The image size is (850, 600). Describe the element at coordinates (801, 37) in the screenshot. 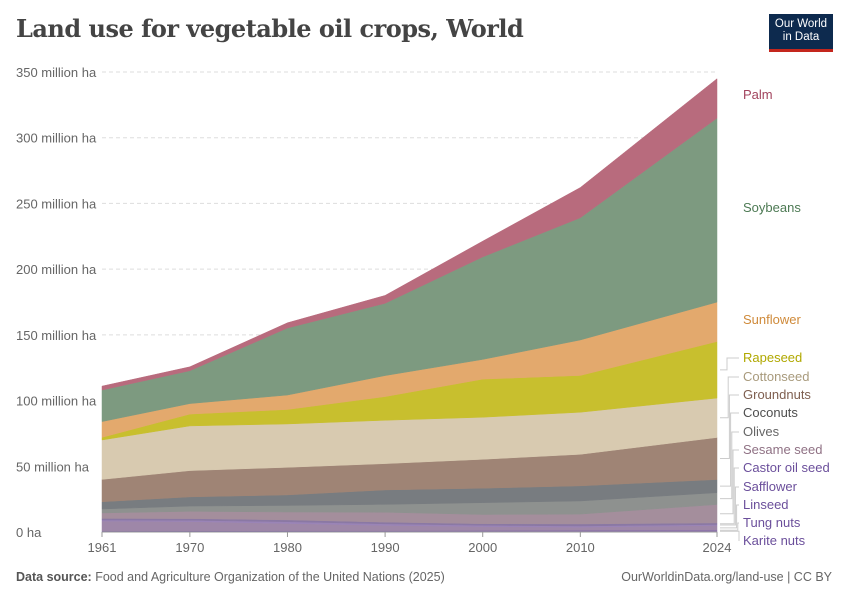

I see `logo-line: in Data` at that location.